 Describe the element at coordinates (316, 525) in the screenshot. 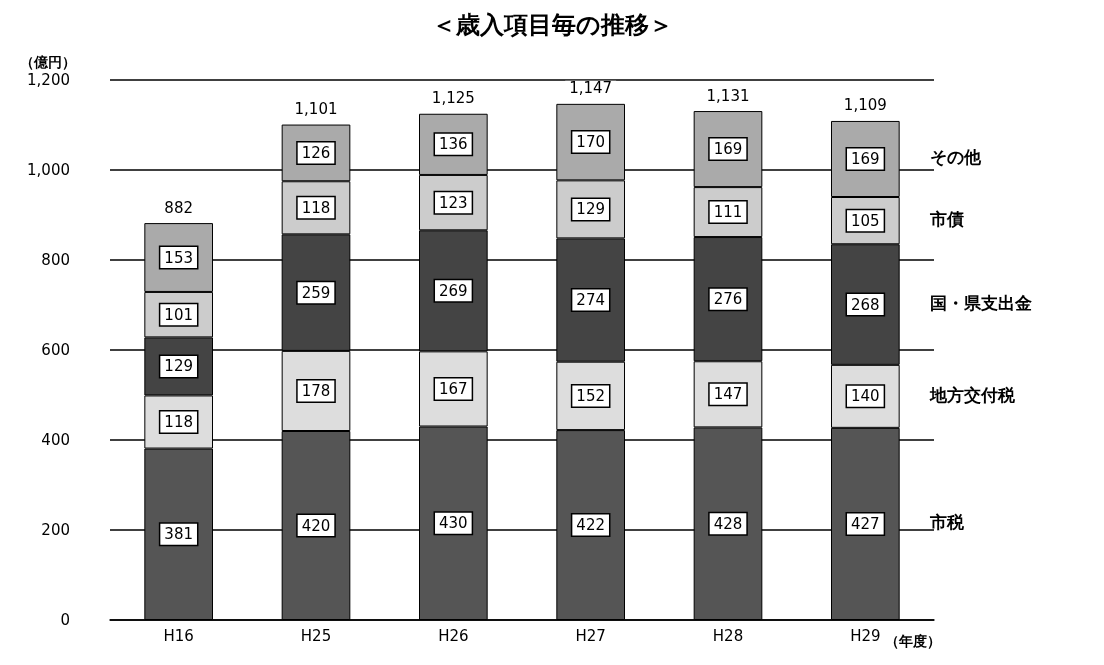

I see `data-label: 420` at that location.